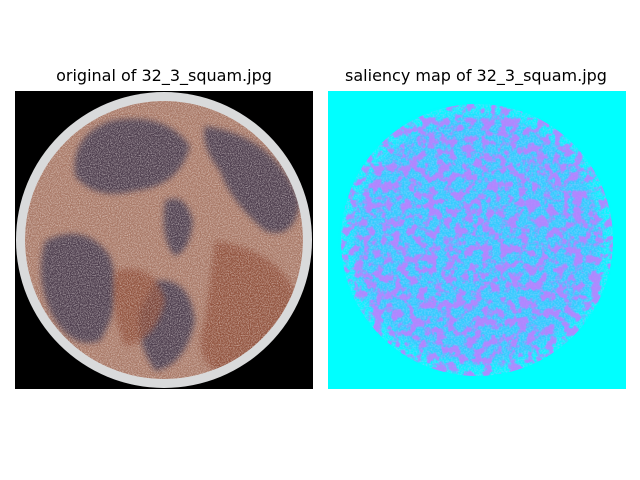 The image size is (640, 480). Describe the element at coordinates (476, 75) in the screenshot. I see `saliency-title: saliency map of 32_3_squam.jpg` at that location.